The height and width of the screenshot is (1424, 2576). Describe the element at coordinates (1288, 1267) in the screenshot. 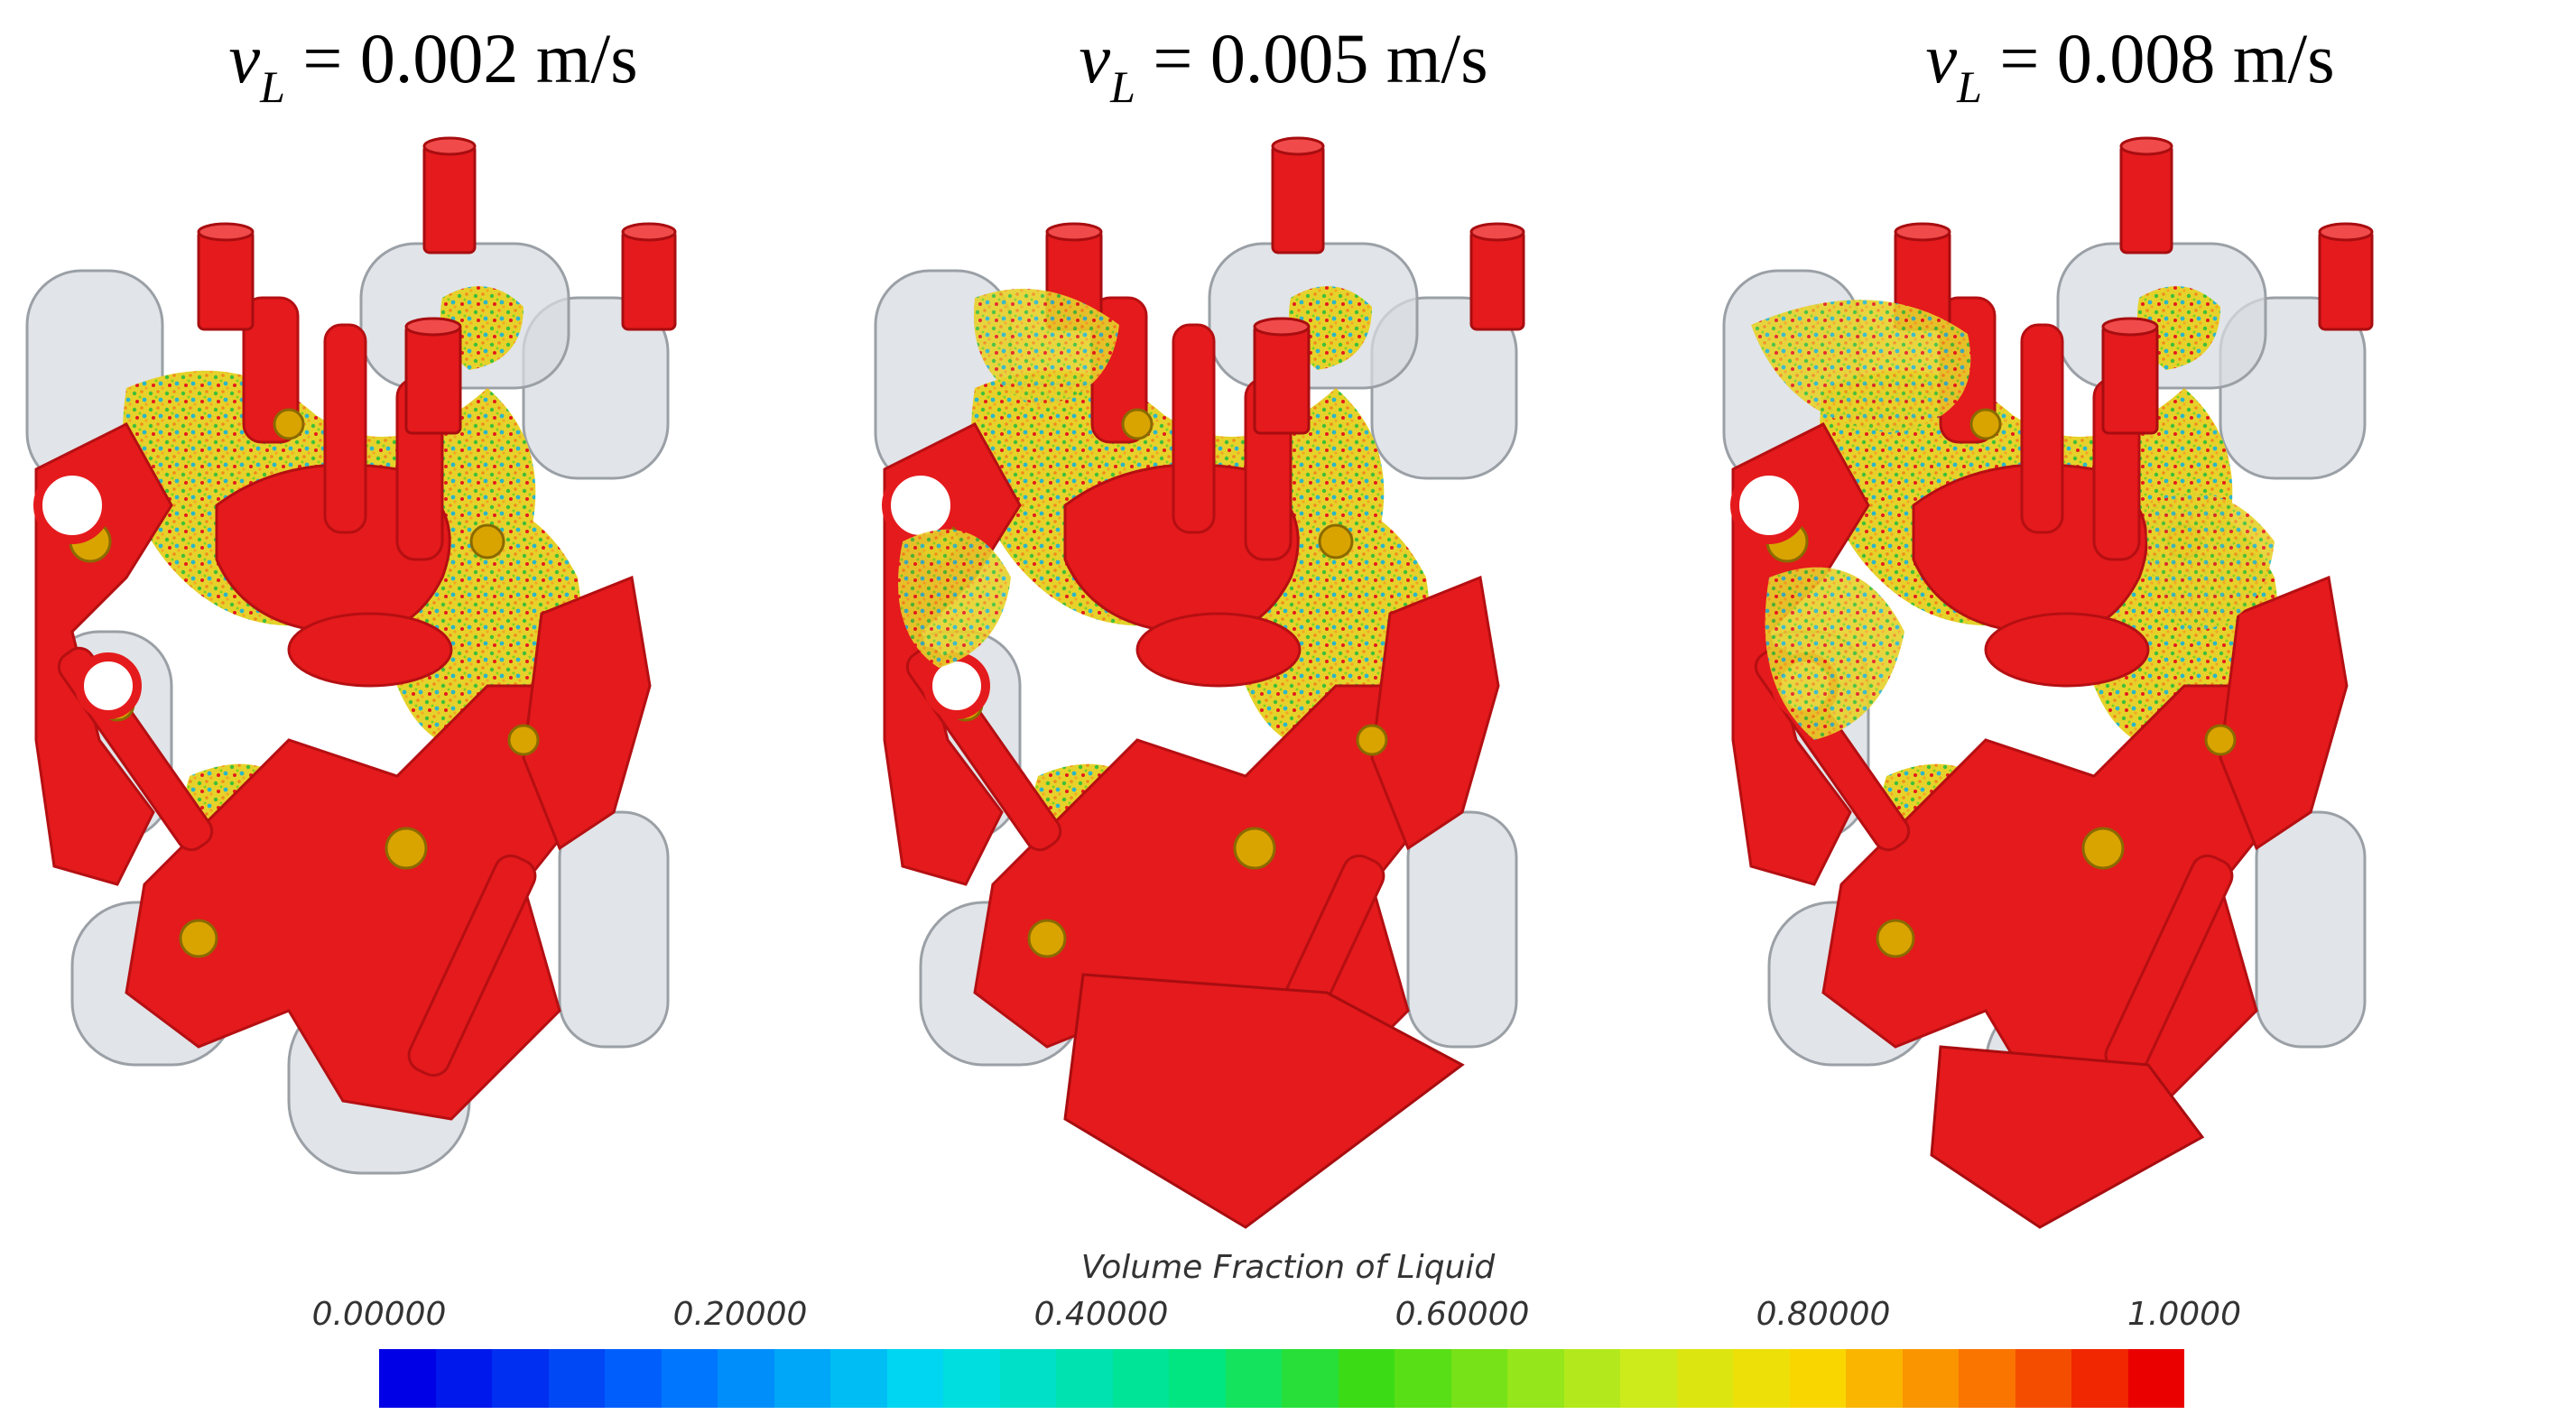

I see `colorbar-title: Volume Fraction of Liquid` at that location.